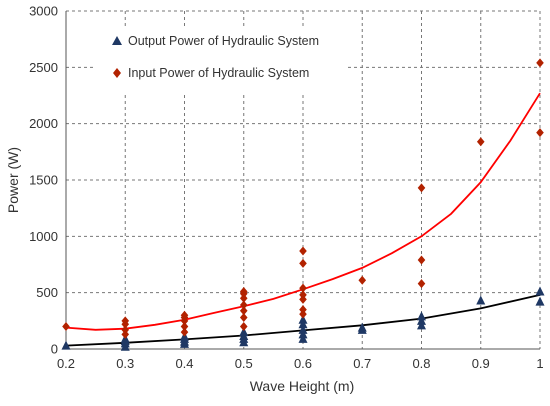 Image resolution: width=550 pixels, height=406 pixels. I want to click on x-tick-label: 0.8, so click(421, 363).